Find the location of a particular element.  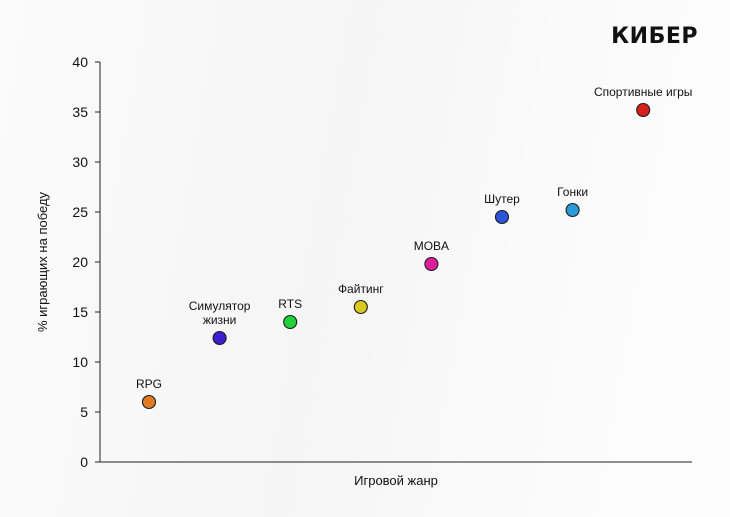

x-axis-title: Игровой жанр is located at coordinates (396, 480).